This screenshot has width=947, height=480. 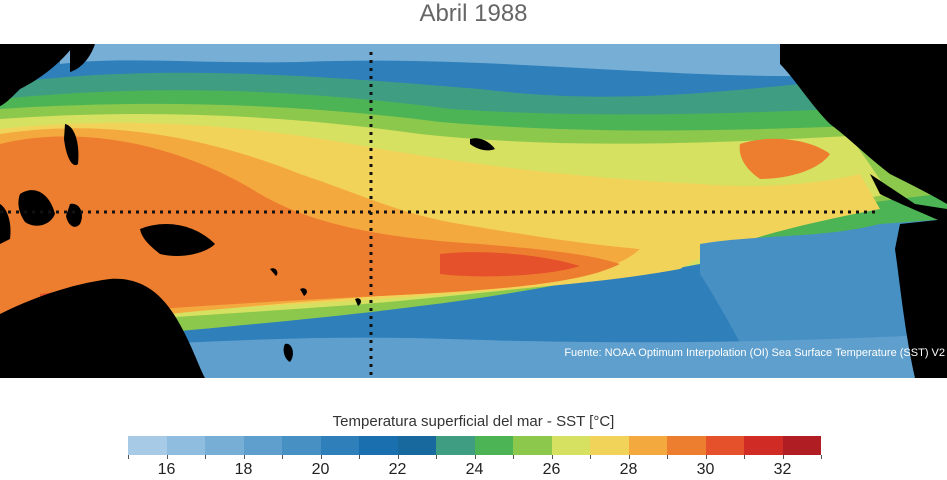 I want to click on land-north-america, so click(x=863, y=124).